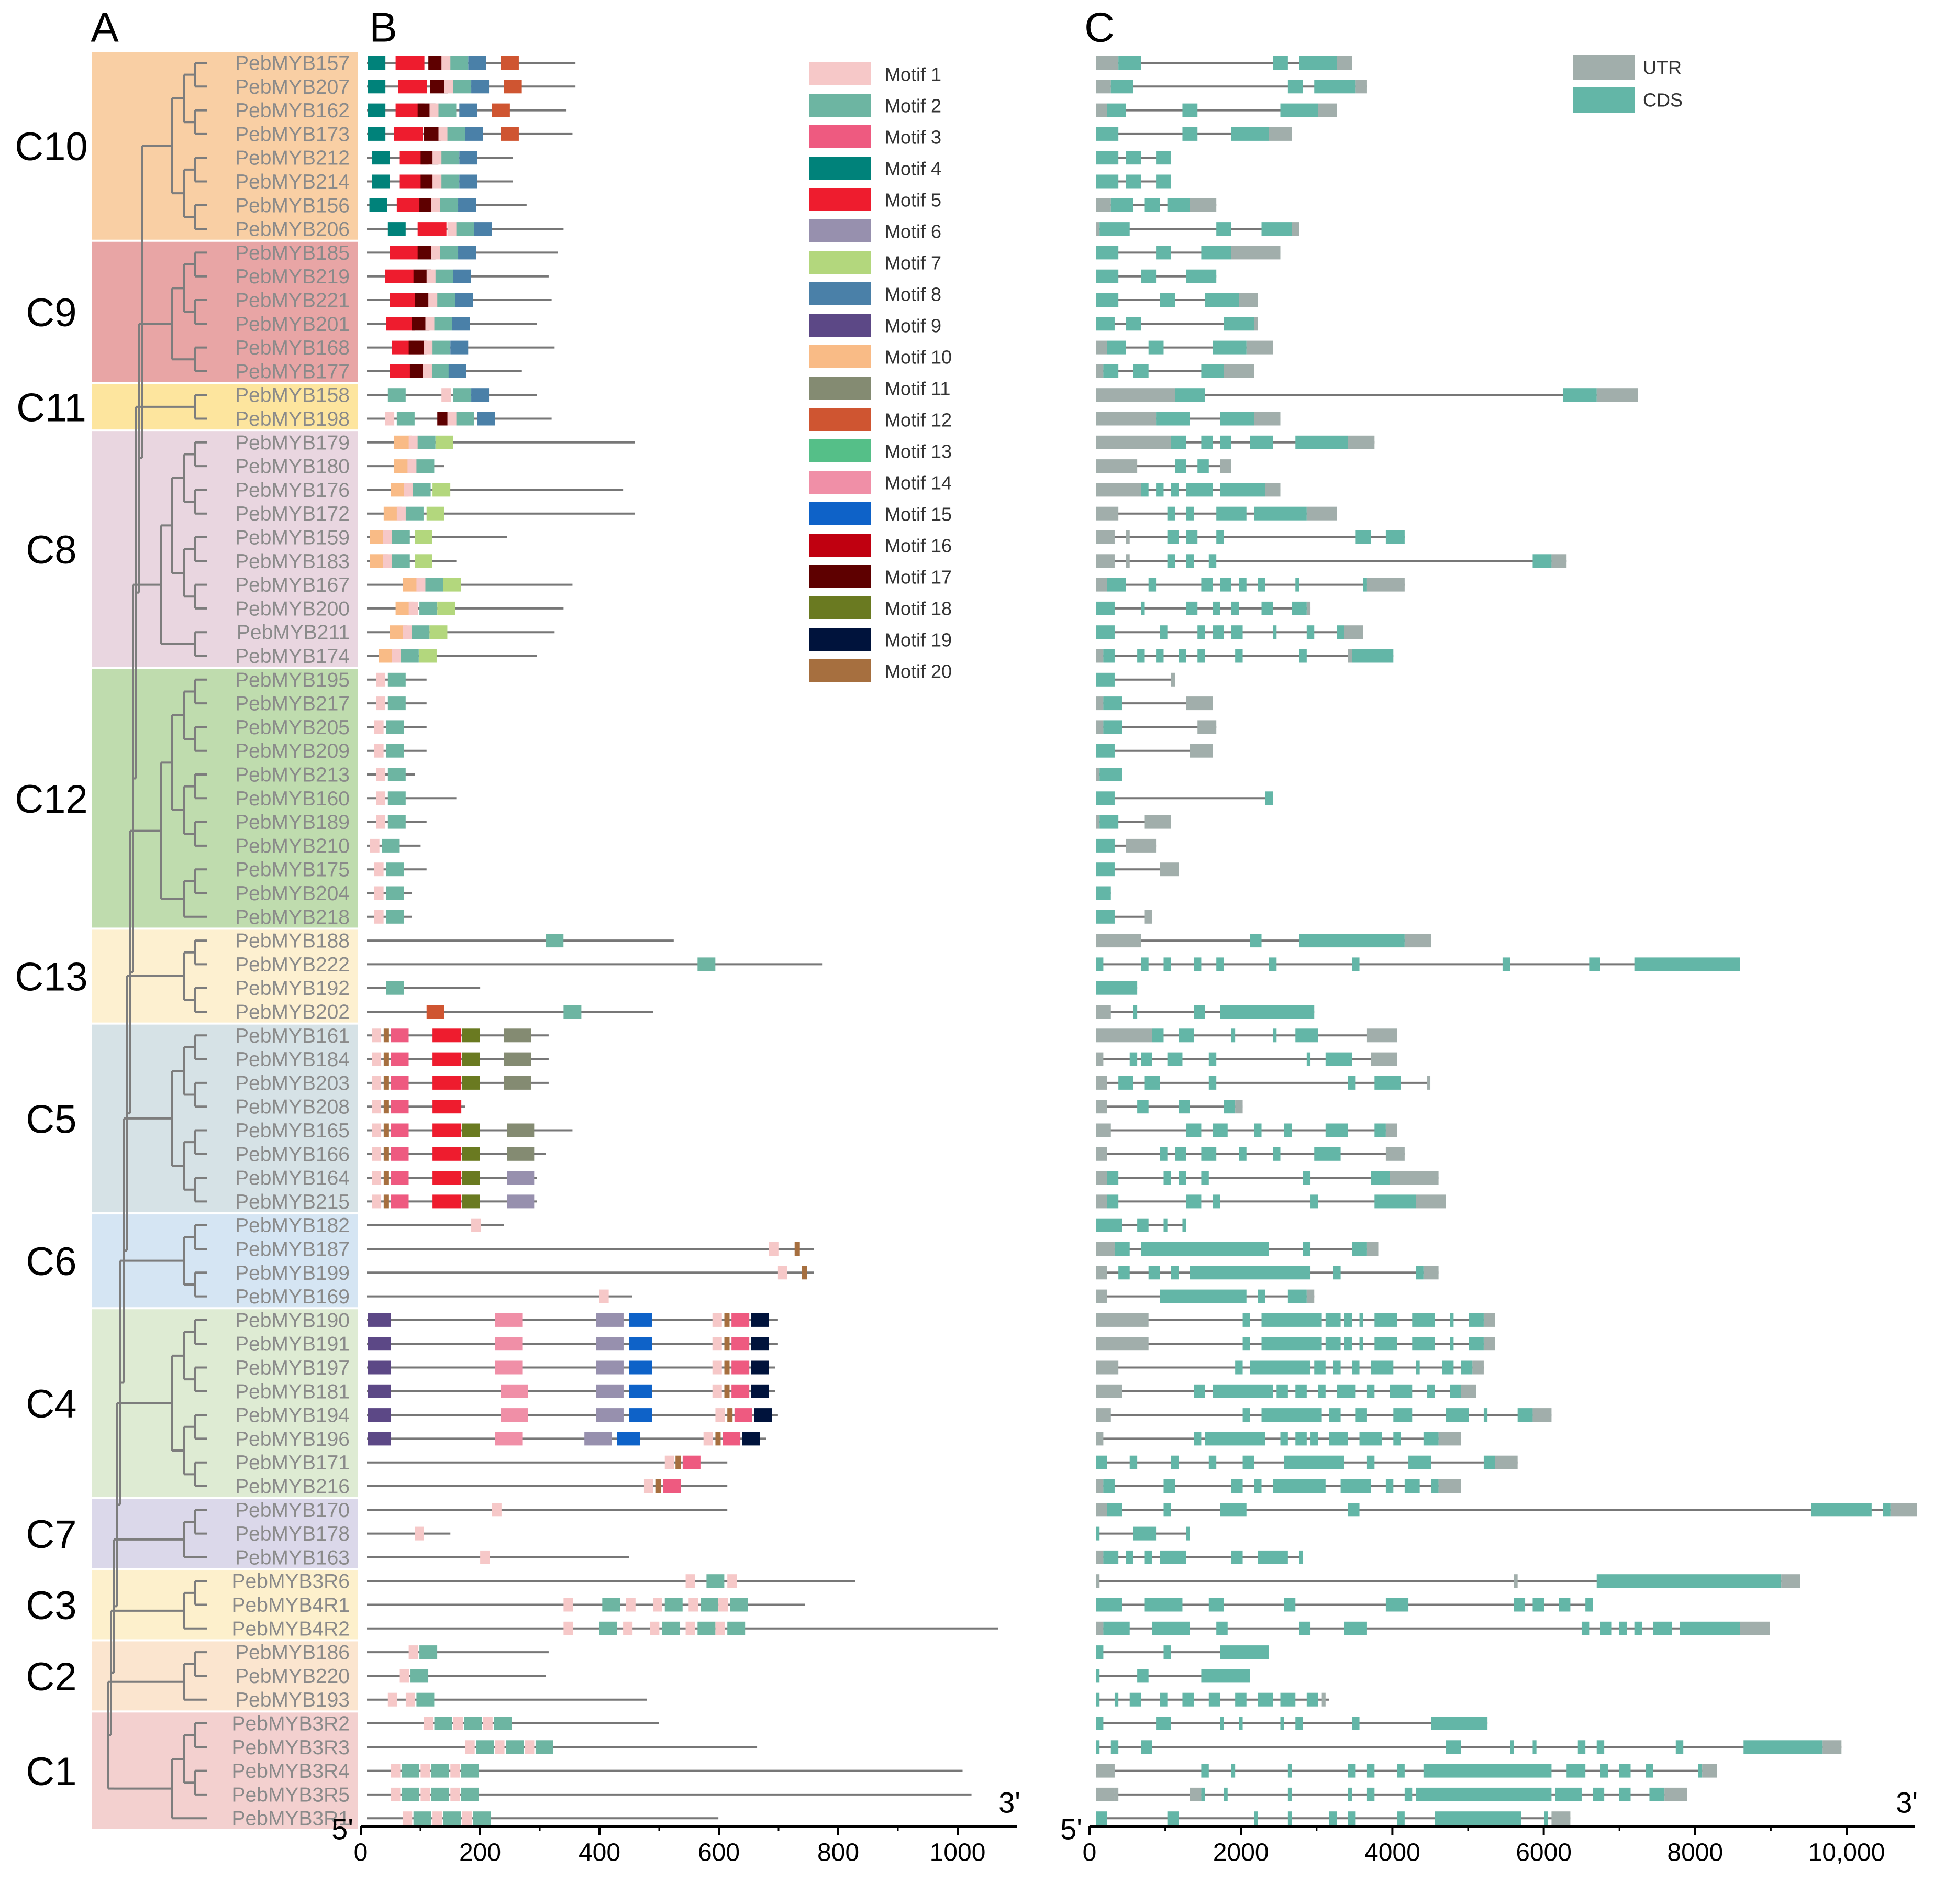  What do you see at coordinates (447, 1202) in the screenshot?
I see `motif-5-box` at bounding box center [447, 1202].